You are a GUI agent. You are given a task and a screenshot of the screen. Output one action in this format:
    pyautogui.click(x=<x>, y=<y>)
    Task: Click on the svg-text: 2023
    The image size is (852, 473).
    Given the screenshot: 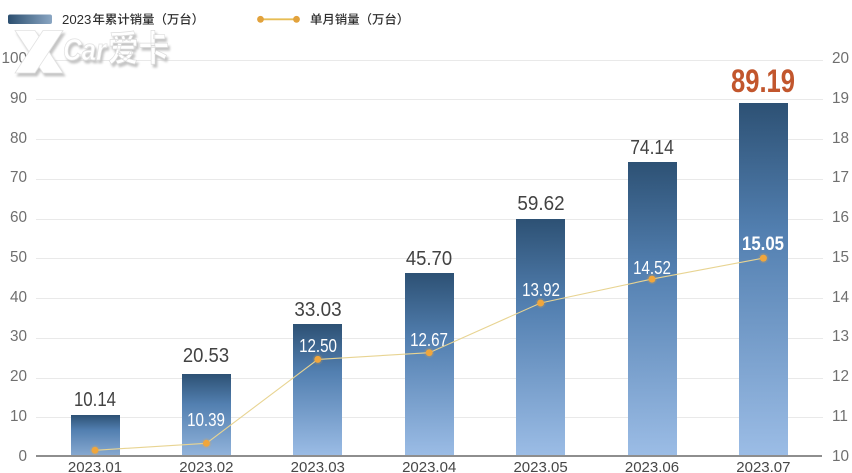 What is the action you would take?
    pyautogui.click(x=76, y=19)
    